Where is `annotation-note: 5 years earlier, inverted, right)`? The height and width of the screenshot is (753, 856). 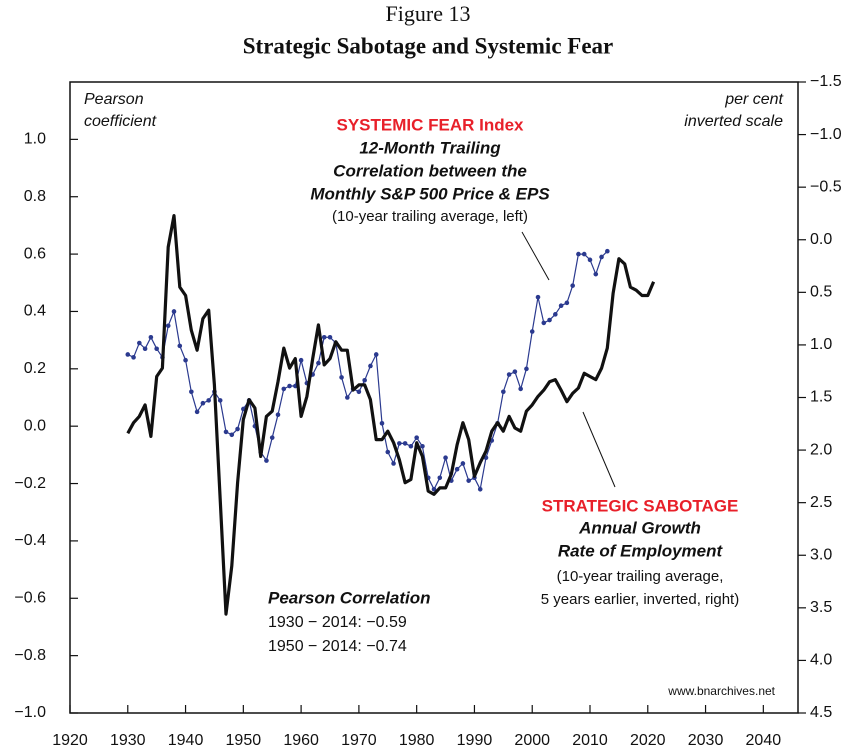 annotation-note: 5 years earlier, inverted, right) is located at coordinates (640, 599).